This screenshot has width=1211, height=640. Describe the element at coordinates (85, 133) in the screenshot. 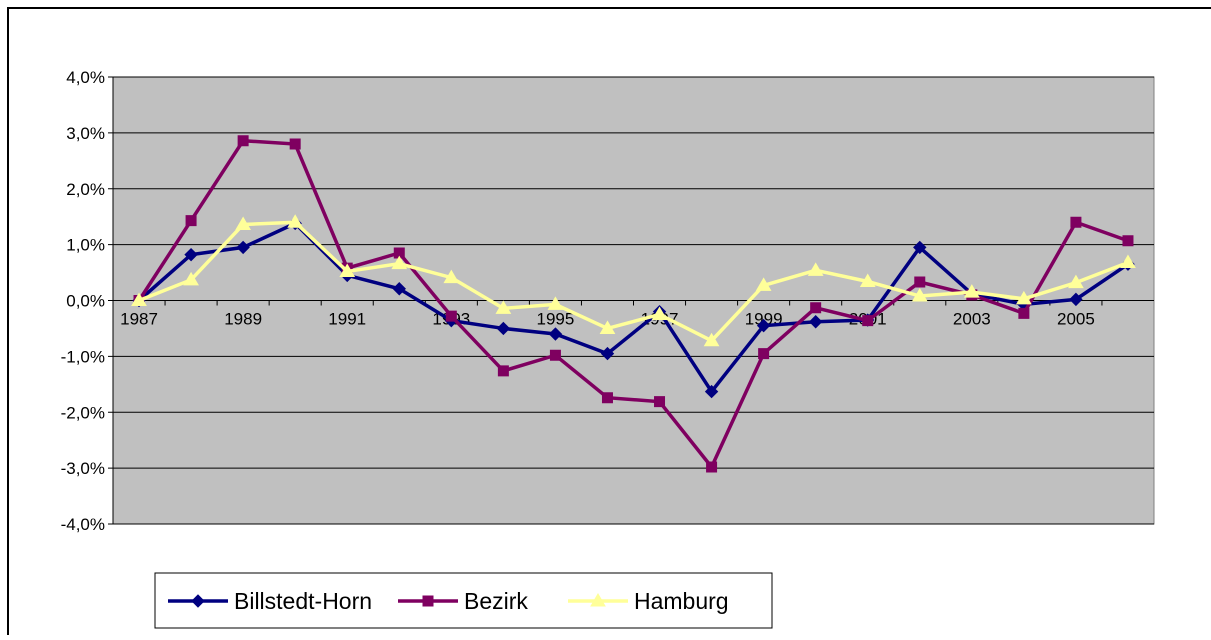

I see `y-tick-label: 3,0%` at that location.